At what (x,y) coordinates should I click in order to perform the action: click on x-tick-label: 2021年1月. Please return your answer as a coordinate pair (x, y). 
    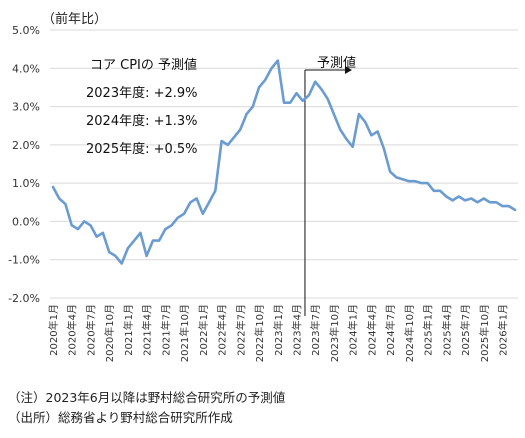
    Looking at the image, I should click on (128, 330).